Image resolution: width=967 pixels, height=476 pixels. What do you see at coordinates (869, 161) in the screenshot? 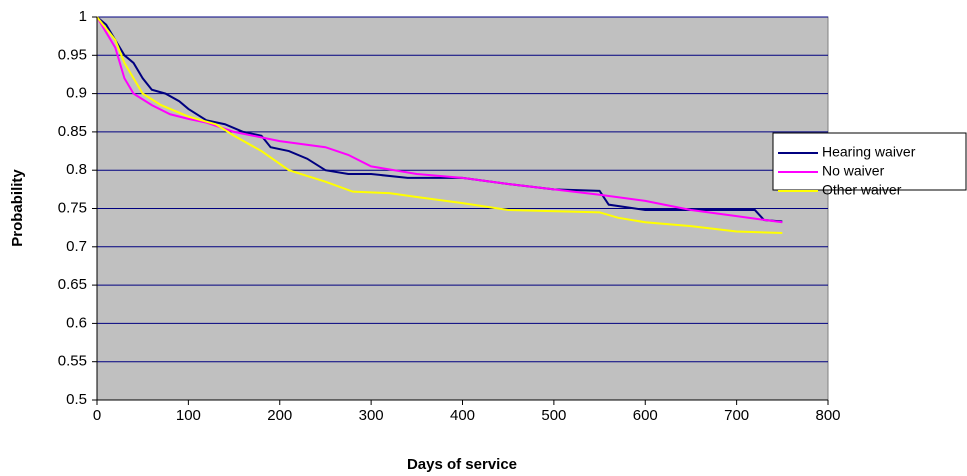
I see `legend-box` at bounding box center [869, 161].